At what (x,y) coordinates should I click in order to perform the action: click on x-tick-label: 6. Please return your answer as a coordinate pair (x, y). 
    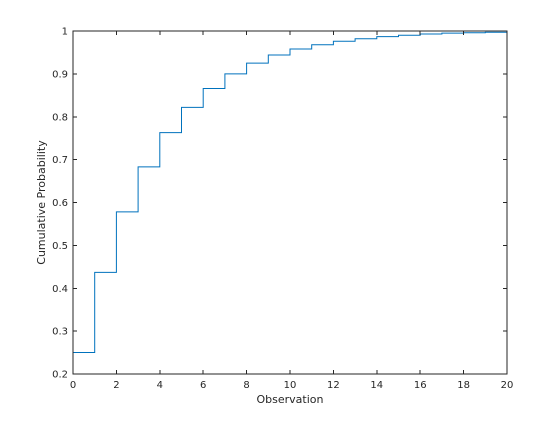
    Looking at the image, I should click on (203, 385).